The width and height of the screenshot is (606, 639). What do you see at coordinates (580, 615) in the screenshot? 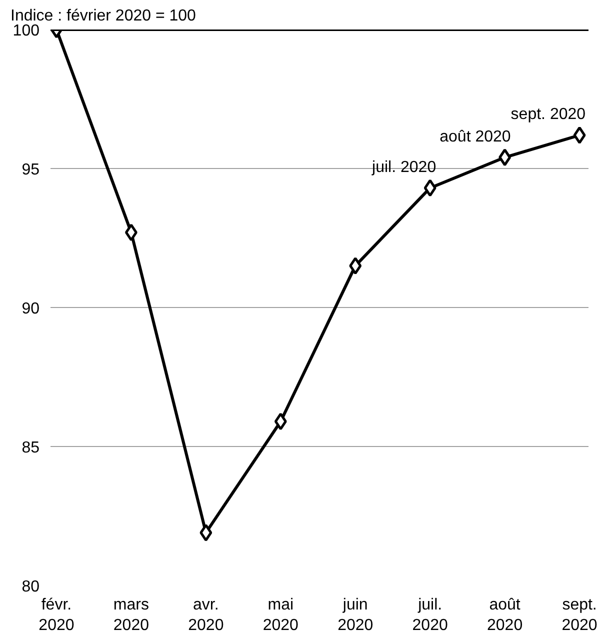
I see `x-tick-label: sept. 2020` at bounding box center [580, 615].